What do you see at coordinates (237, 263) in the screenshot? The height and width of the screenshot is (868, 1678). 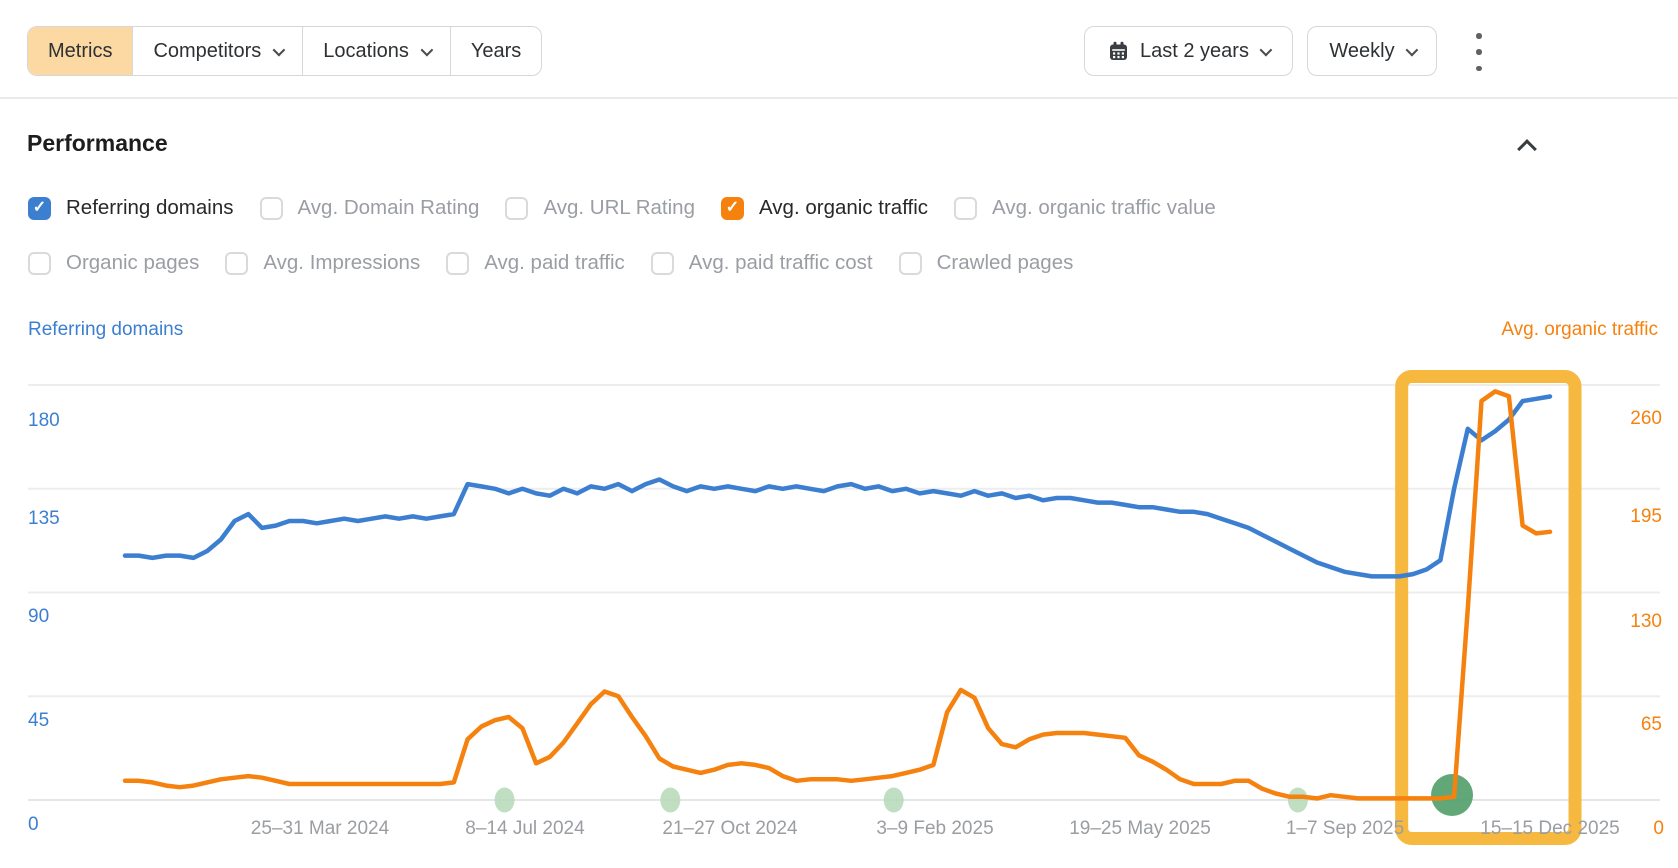 I see `checkbox-avg-impressions: ✓` at bounding box center [237, 263].